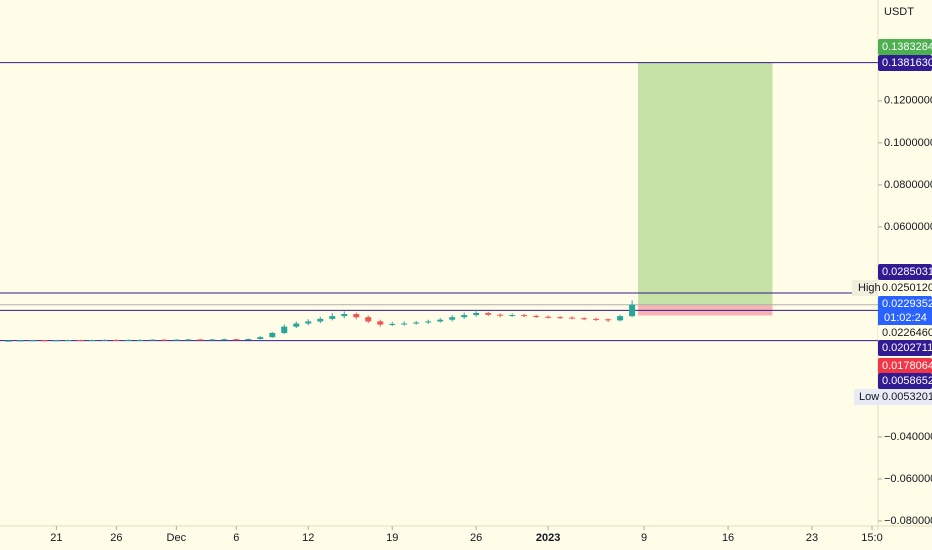 This screenshot has height=550, width=932. I want to click on x-tick-label: 12, so click(308, 538).